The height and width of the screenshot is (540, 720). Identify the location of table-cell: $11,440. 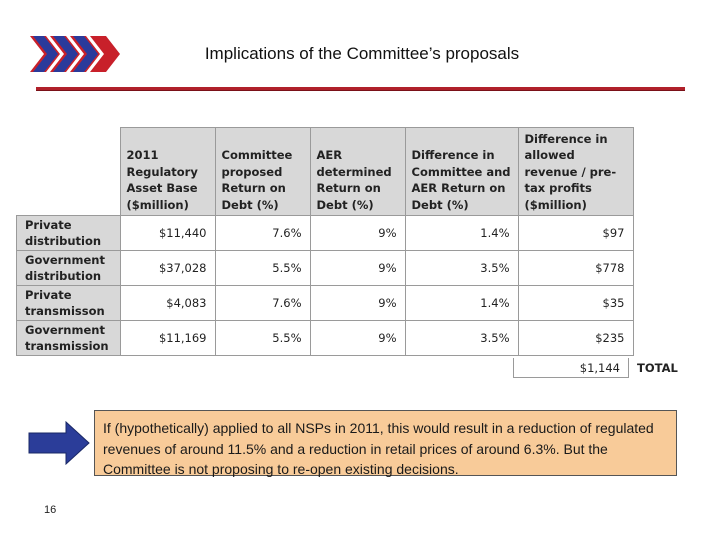
(167, 233).